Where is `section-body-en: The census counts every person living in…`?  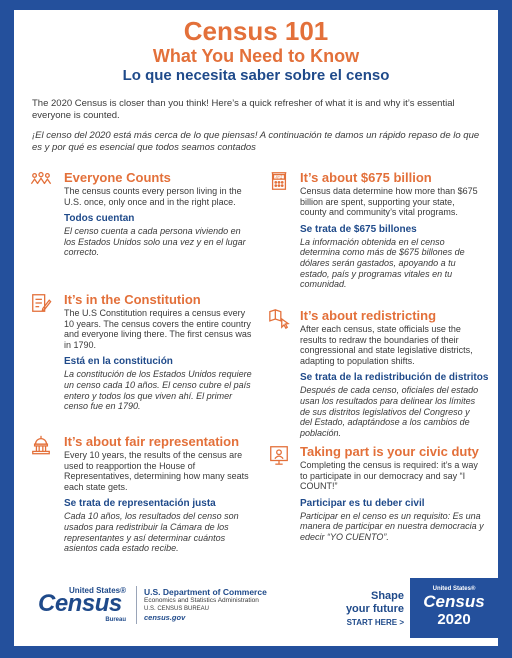 section-body-en: The census counts every person living in… is located at coordinates (153, 196).